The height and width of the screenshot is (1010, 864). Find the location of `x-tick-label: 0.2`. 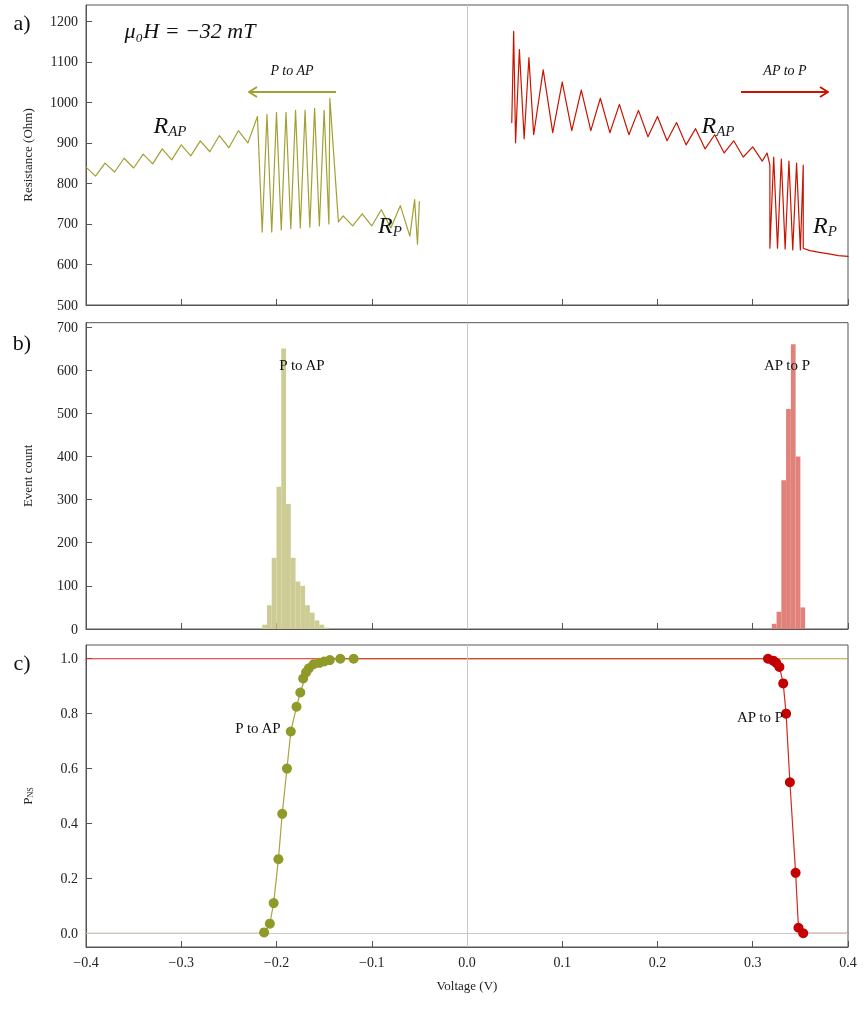

x-tick-label: 0.2 is located at coordinates (657, 962).